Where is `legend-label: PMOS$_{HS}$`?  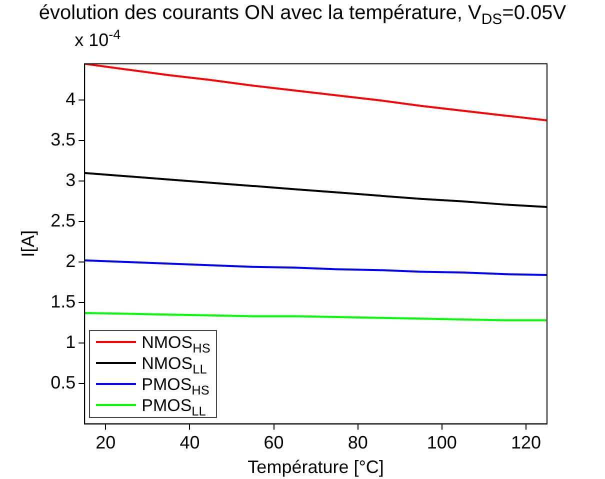 legend-label: PMOS$_{HS}$ is located at coordinates (176, 386).